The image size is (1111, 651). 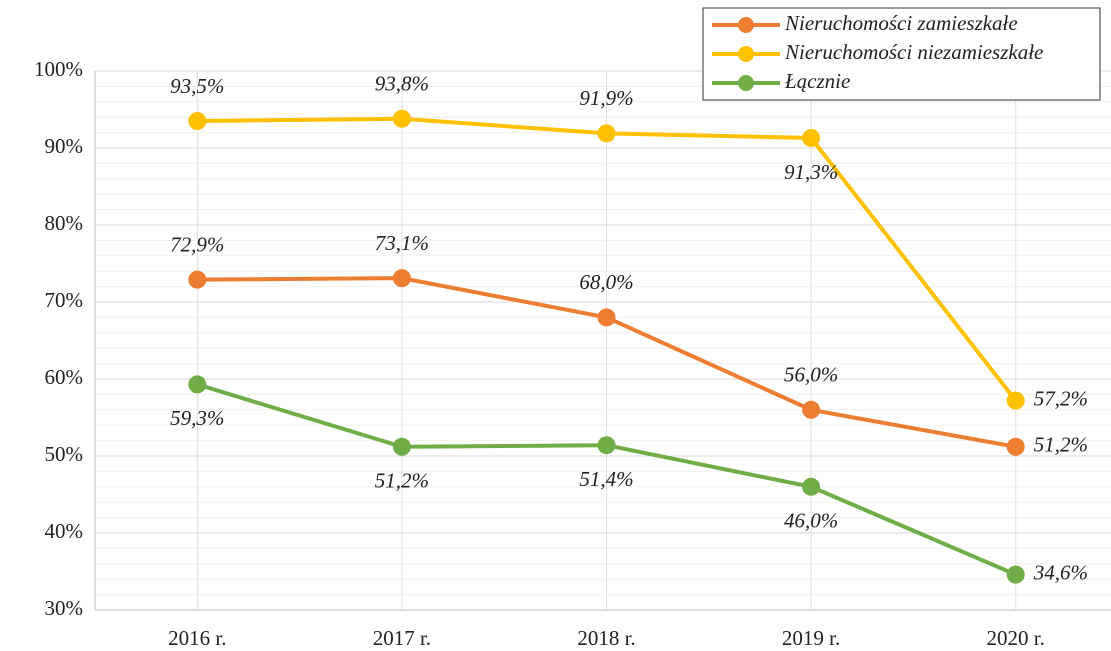 What do you see at coordinates (606, 98) in the screenshot?
I see `data-label: 91,9%` at bounding box center [606, 98].